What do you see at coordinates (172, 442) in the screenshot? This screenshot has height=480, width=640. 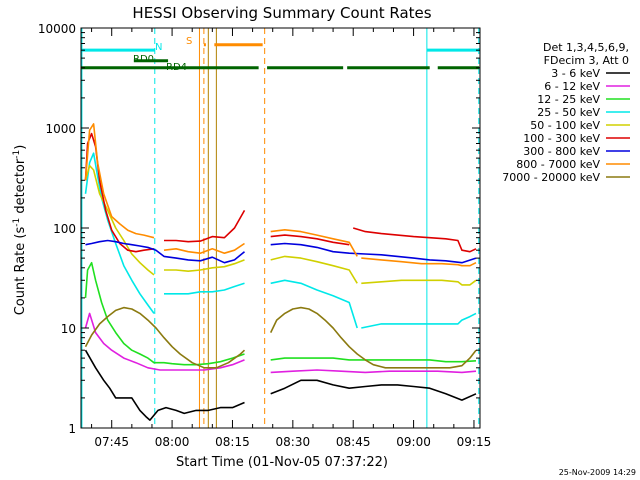 I see `x-tick-label: 08:00` at bounding box center [172, 442].